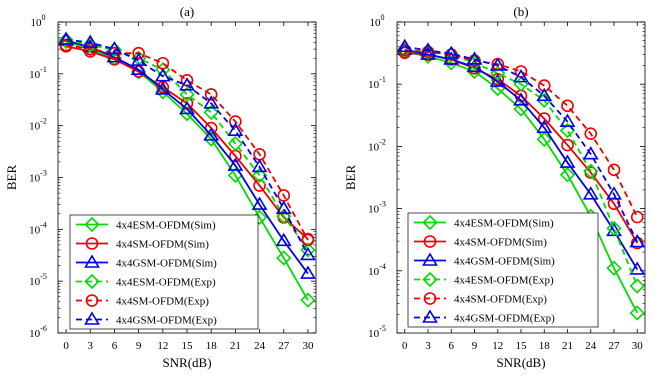 The width and height of the screenshot is (655, 376). I want to click on panel-title: (b), so click(520, 11).